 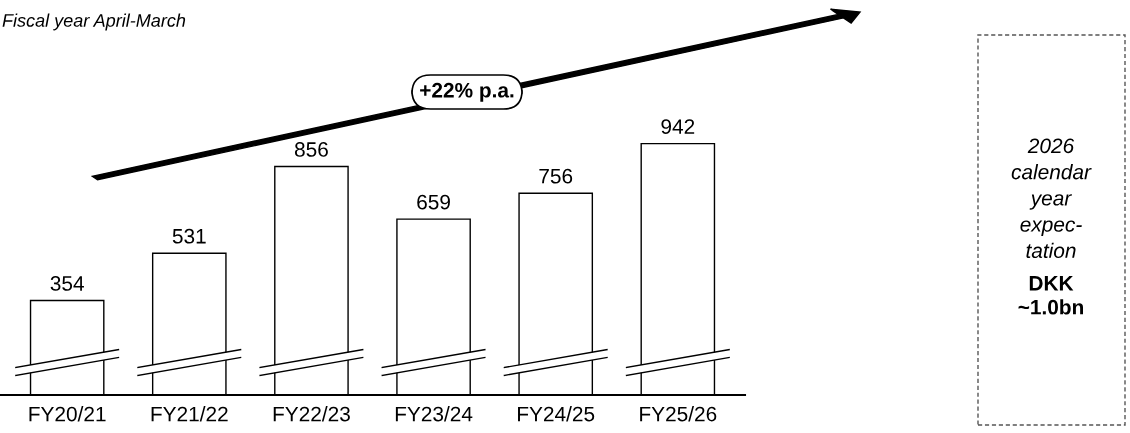 I want to click on data-label: 354, so click(x=67, y=283).